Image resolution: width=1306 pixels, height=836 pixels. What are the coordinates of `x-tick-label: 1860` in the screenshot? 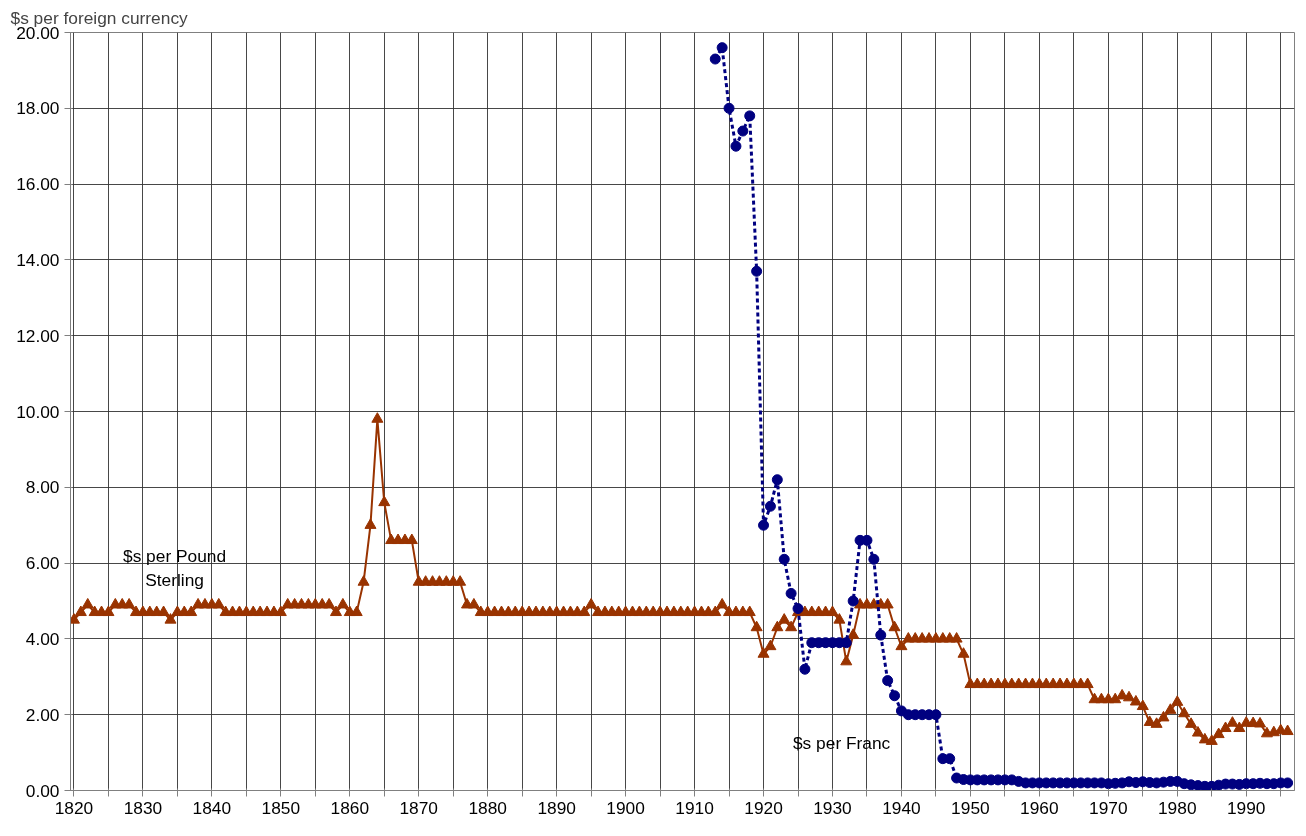 It's located at (350, 807).